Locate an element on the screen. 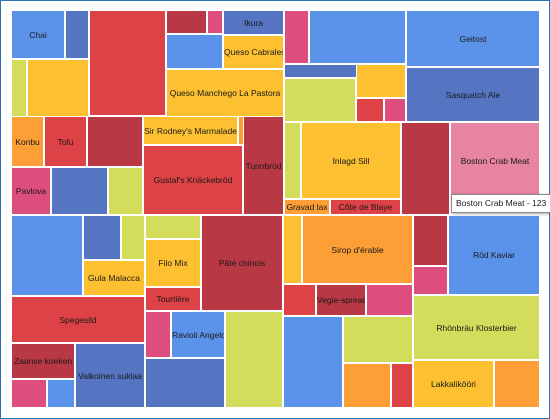  tile-label: Pavlova is located at coordinates (31, 191).